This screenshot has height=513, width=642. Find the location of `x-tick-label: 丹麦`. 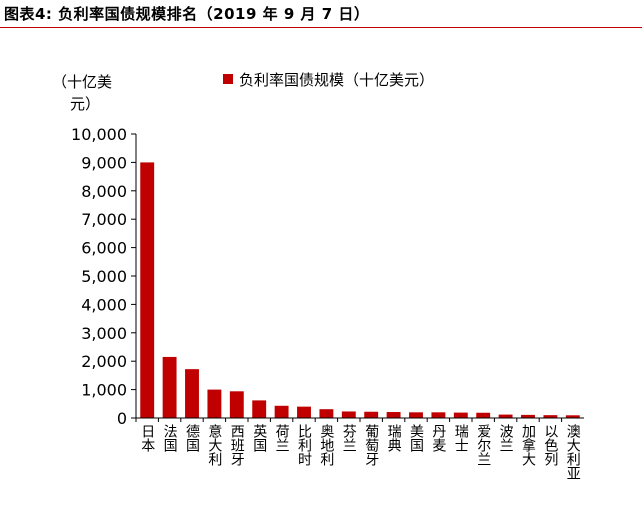

x-tick-label: 丹麦 is located at coordinates (438, 438).